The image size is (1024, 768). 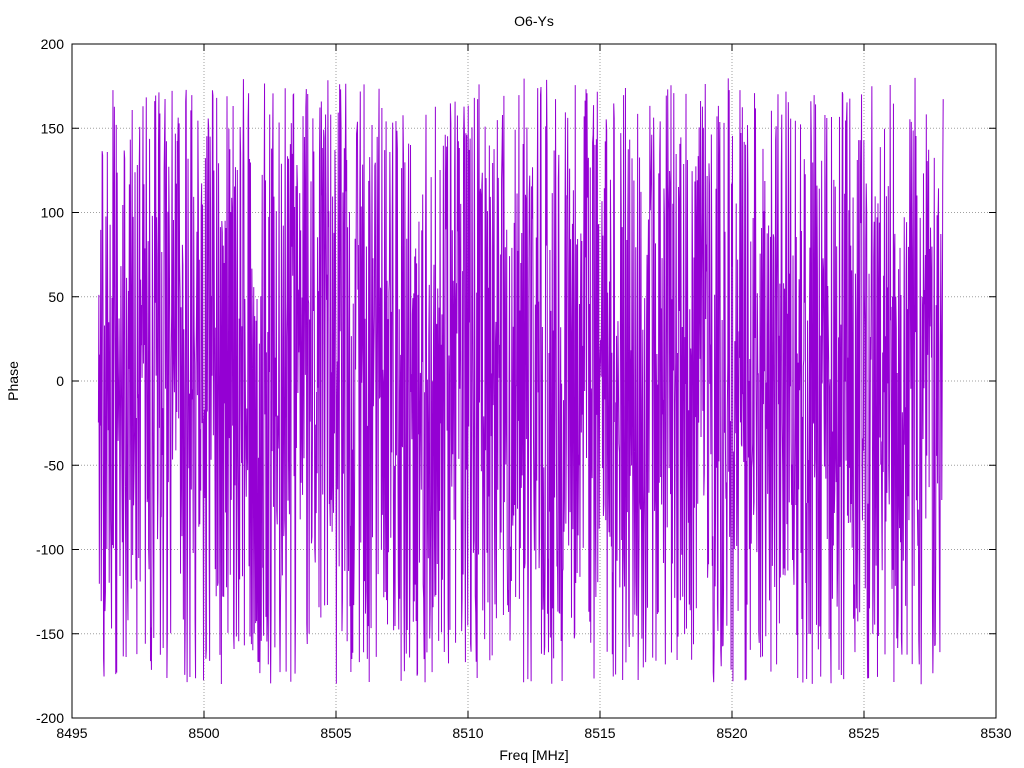 What do you see at coordinates (863, 733) in the screenshot?
I see `x-tick-label: 8525` at bounding box center [863, 733].